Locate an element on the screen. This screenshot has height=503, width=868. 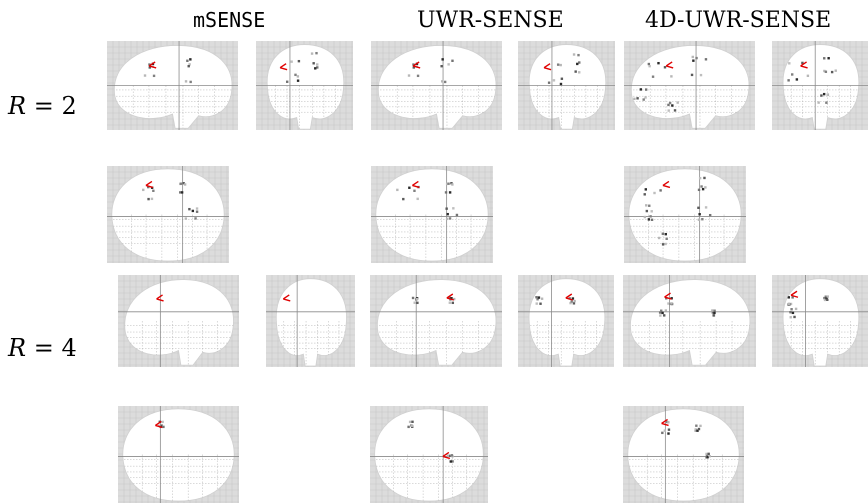
r4-msense-coronal is located at coordinates (310, 321).